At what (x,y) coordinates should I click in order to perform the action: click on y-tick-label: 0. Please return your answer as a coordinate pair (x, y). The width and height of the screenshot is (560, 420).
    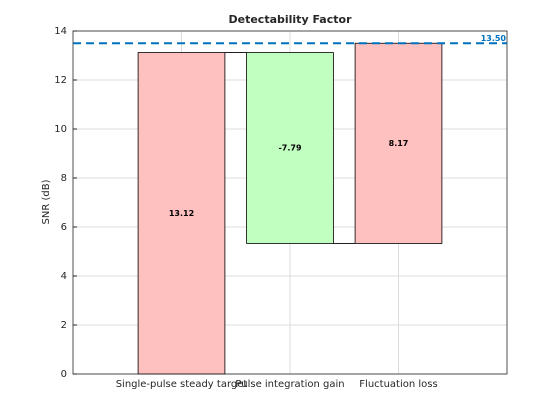
    Looking at the image, I should click on (64, 374).